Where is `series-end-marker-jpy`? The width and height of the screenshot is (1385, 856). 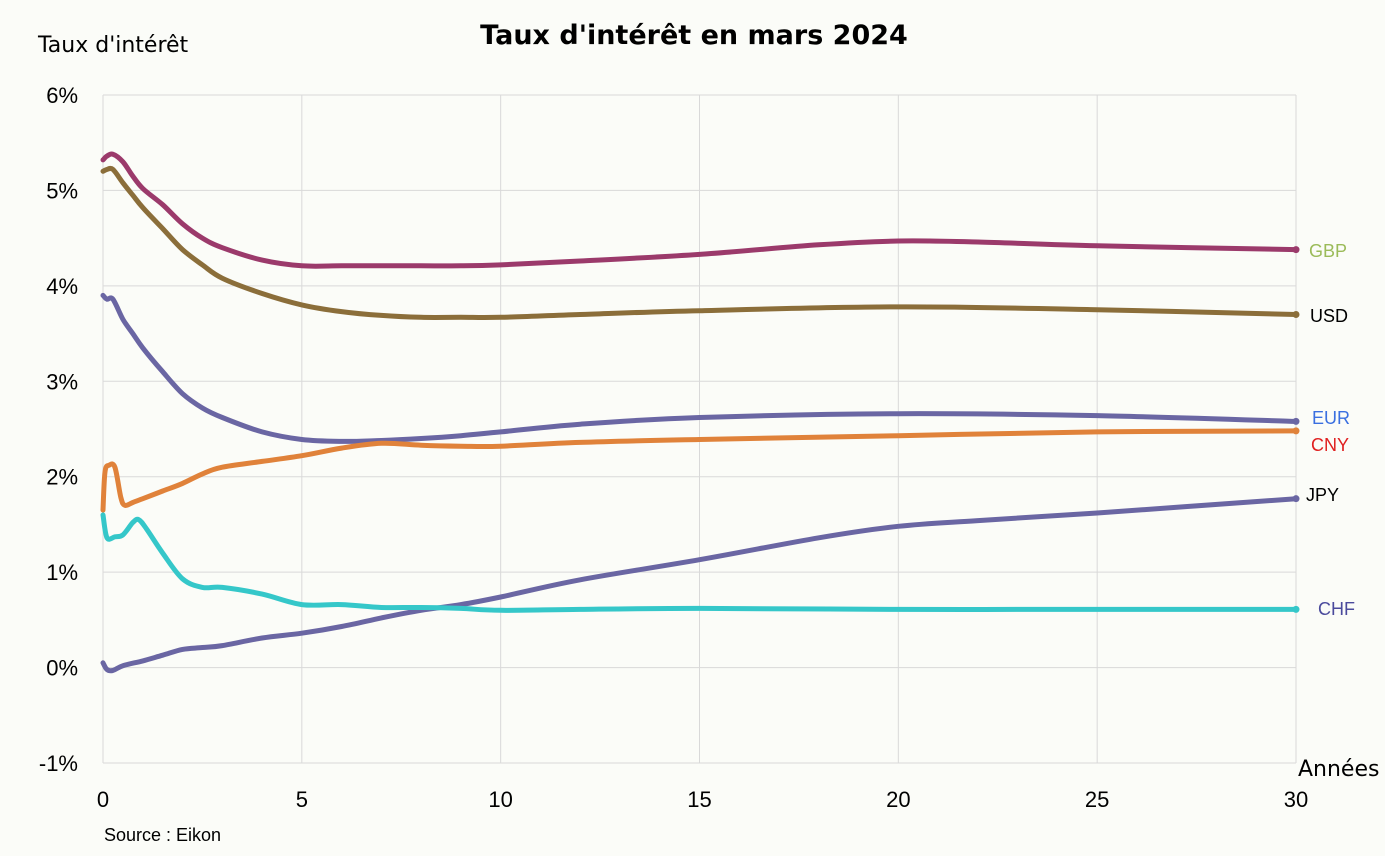 series-end-marker-jpy is located at coordinates (1296, 499).